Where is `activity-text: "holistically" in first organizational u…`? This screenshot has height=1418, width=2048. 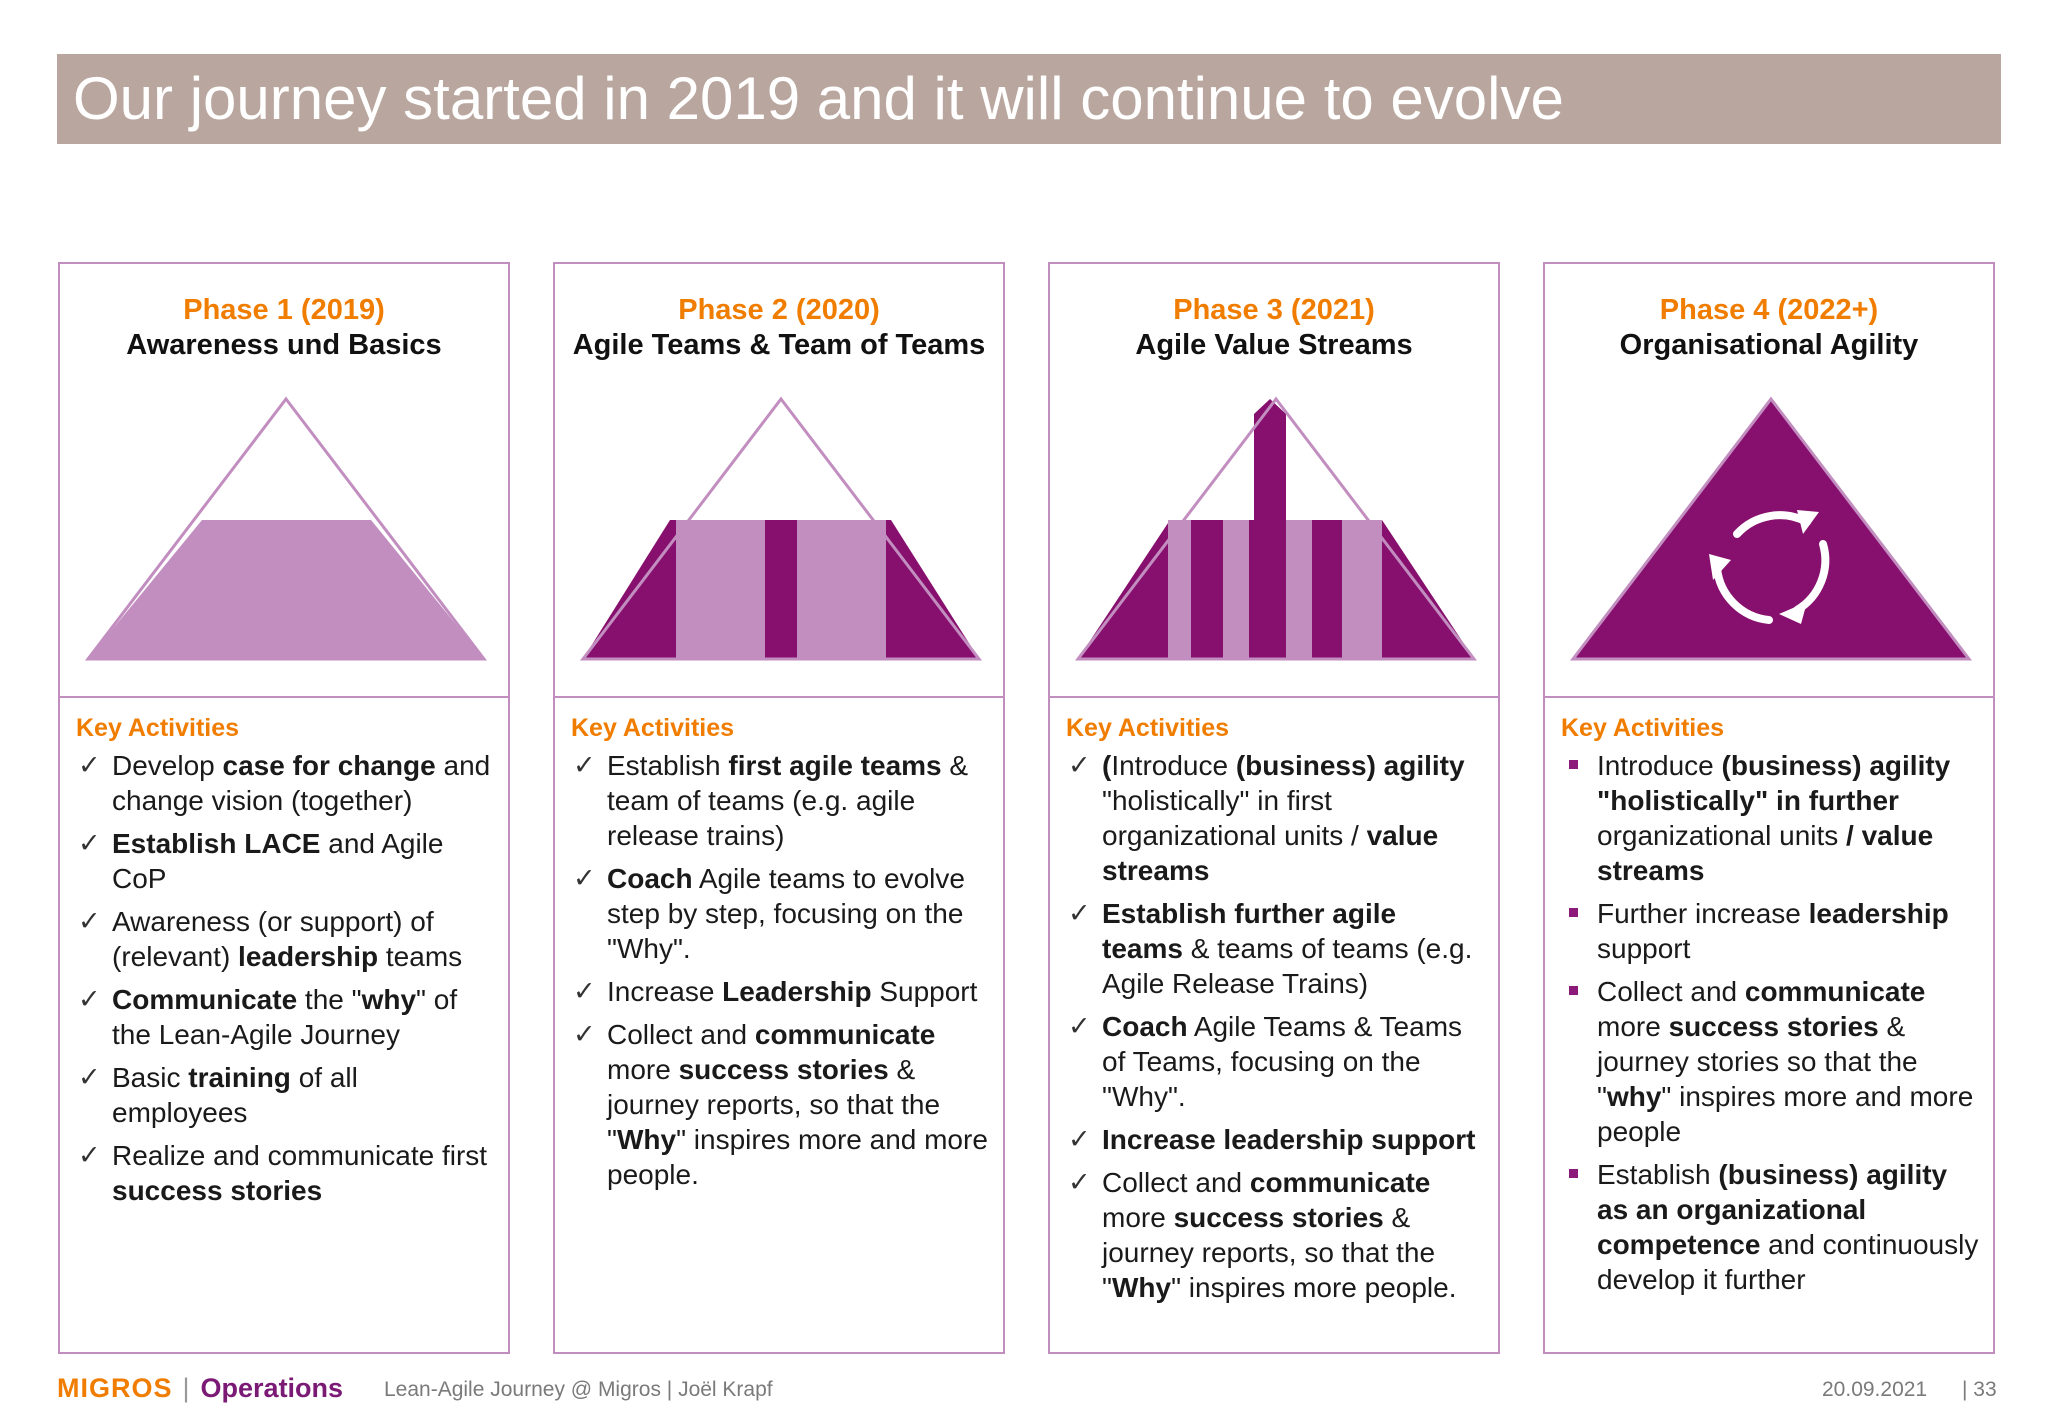
activity-text: "holistically" in first organizational u… is located at coordinates (1234, 818).